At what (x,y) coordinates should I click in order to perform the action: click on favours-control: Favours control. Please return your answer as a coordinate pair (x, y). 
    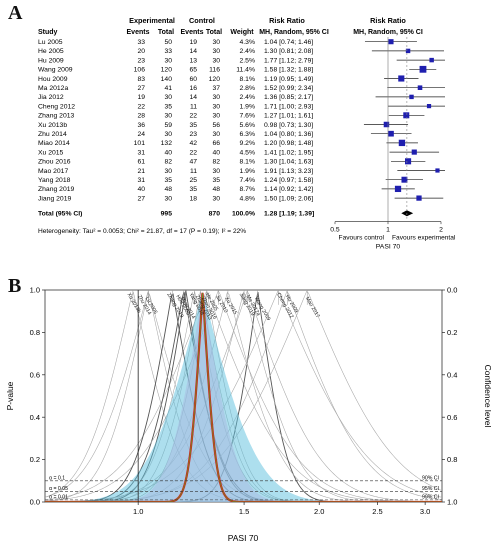
    Looking at the image, I should click on (362, 238).